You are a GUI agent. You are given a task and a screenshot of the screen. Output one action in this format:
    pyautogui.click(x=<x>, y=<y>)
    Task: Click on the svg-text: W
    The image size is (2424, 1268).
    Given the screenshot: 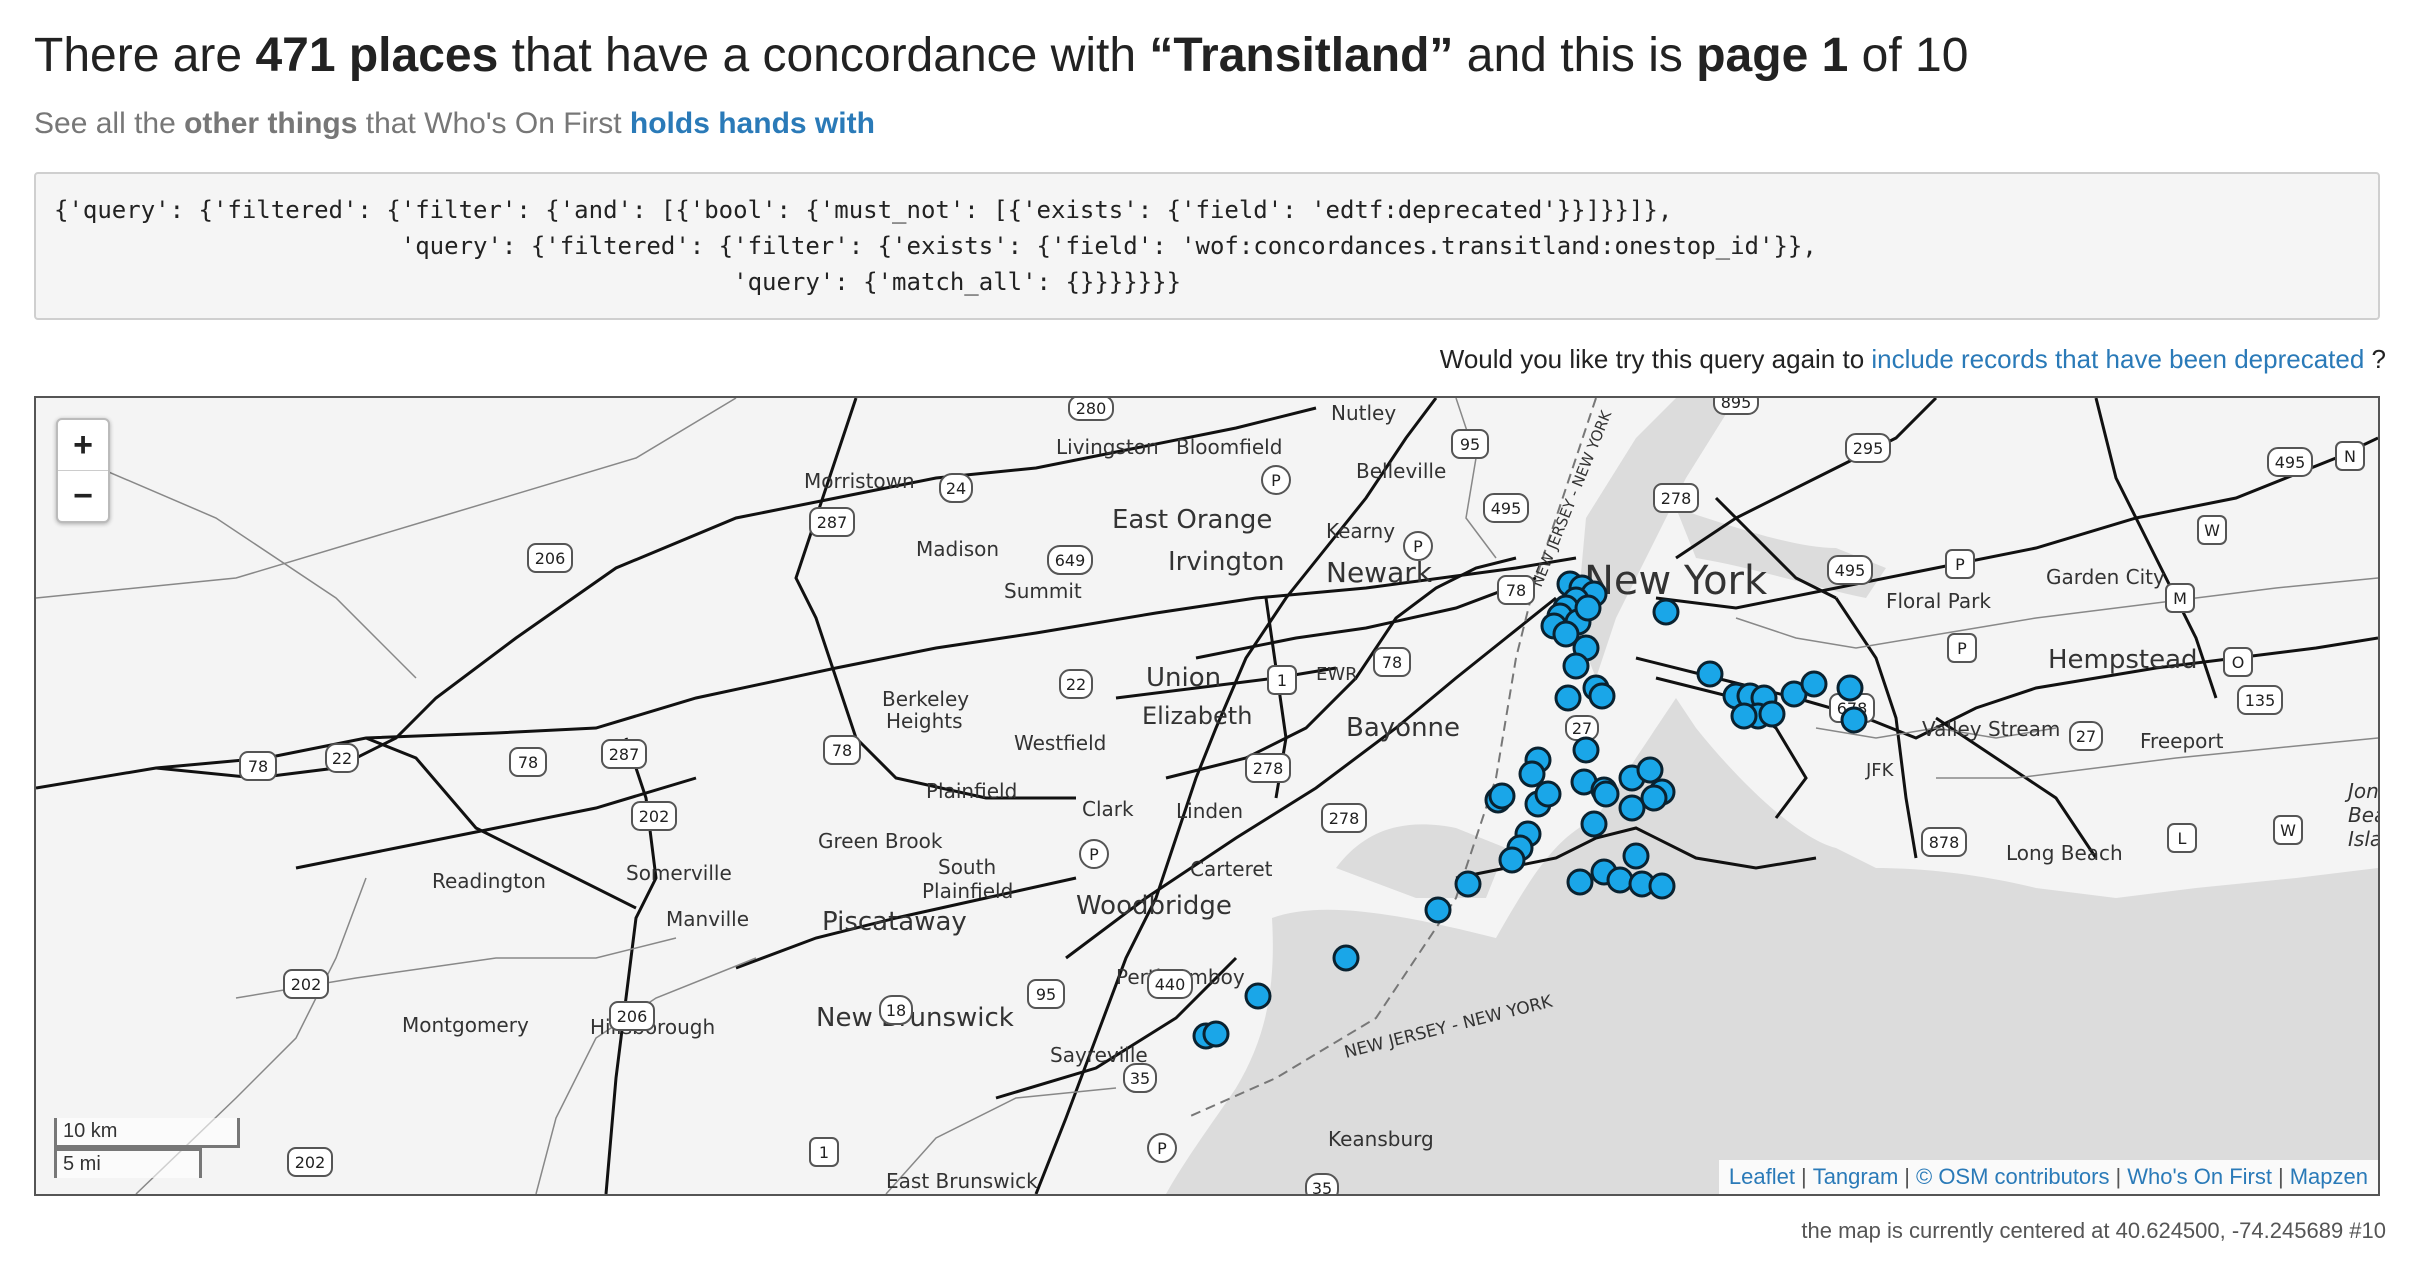 What is the action you would take?
    pyautogui.click(x=2212, y=530)
    